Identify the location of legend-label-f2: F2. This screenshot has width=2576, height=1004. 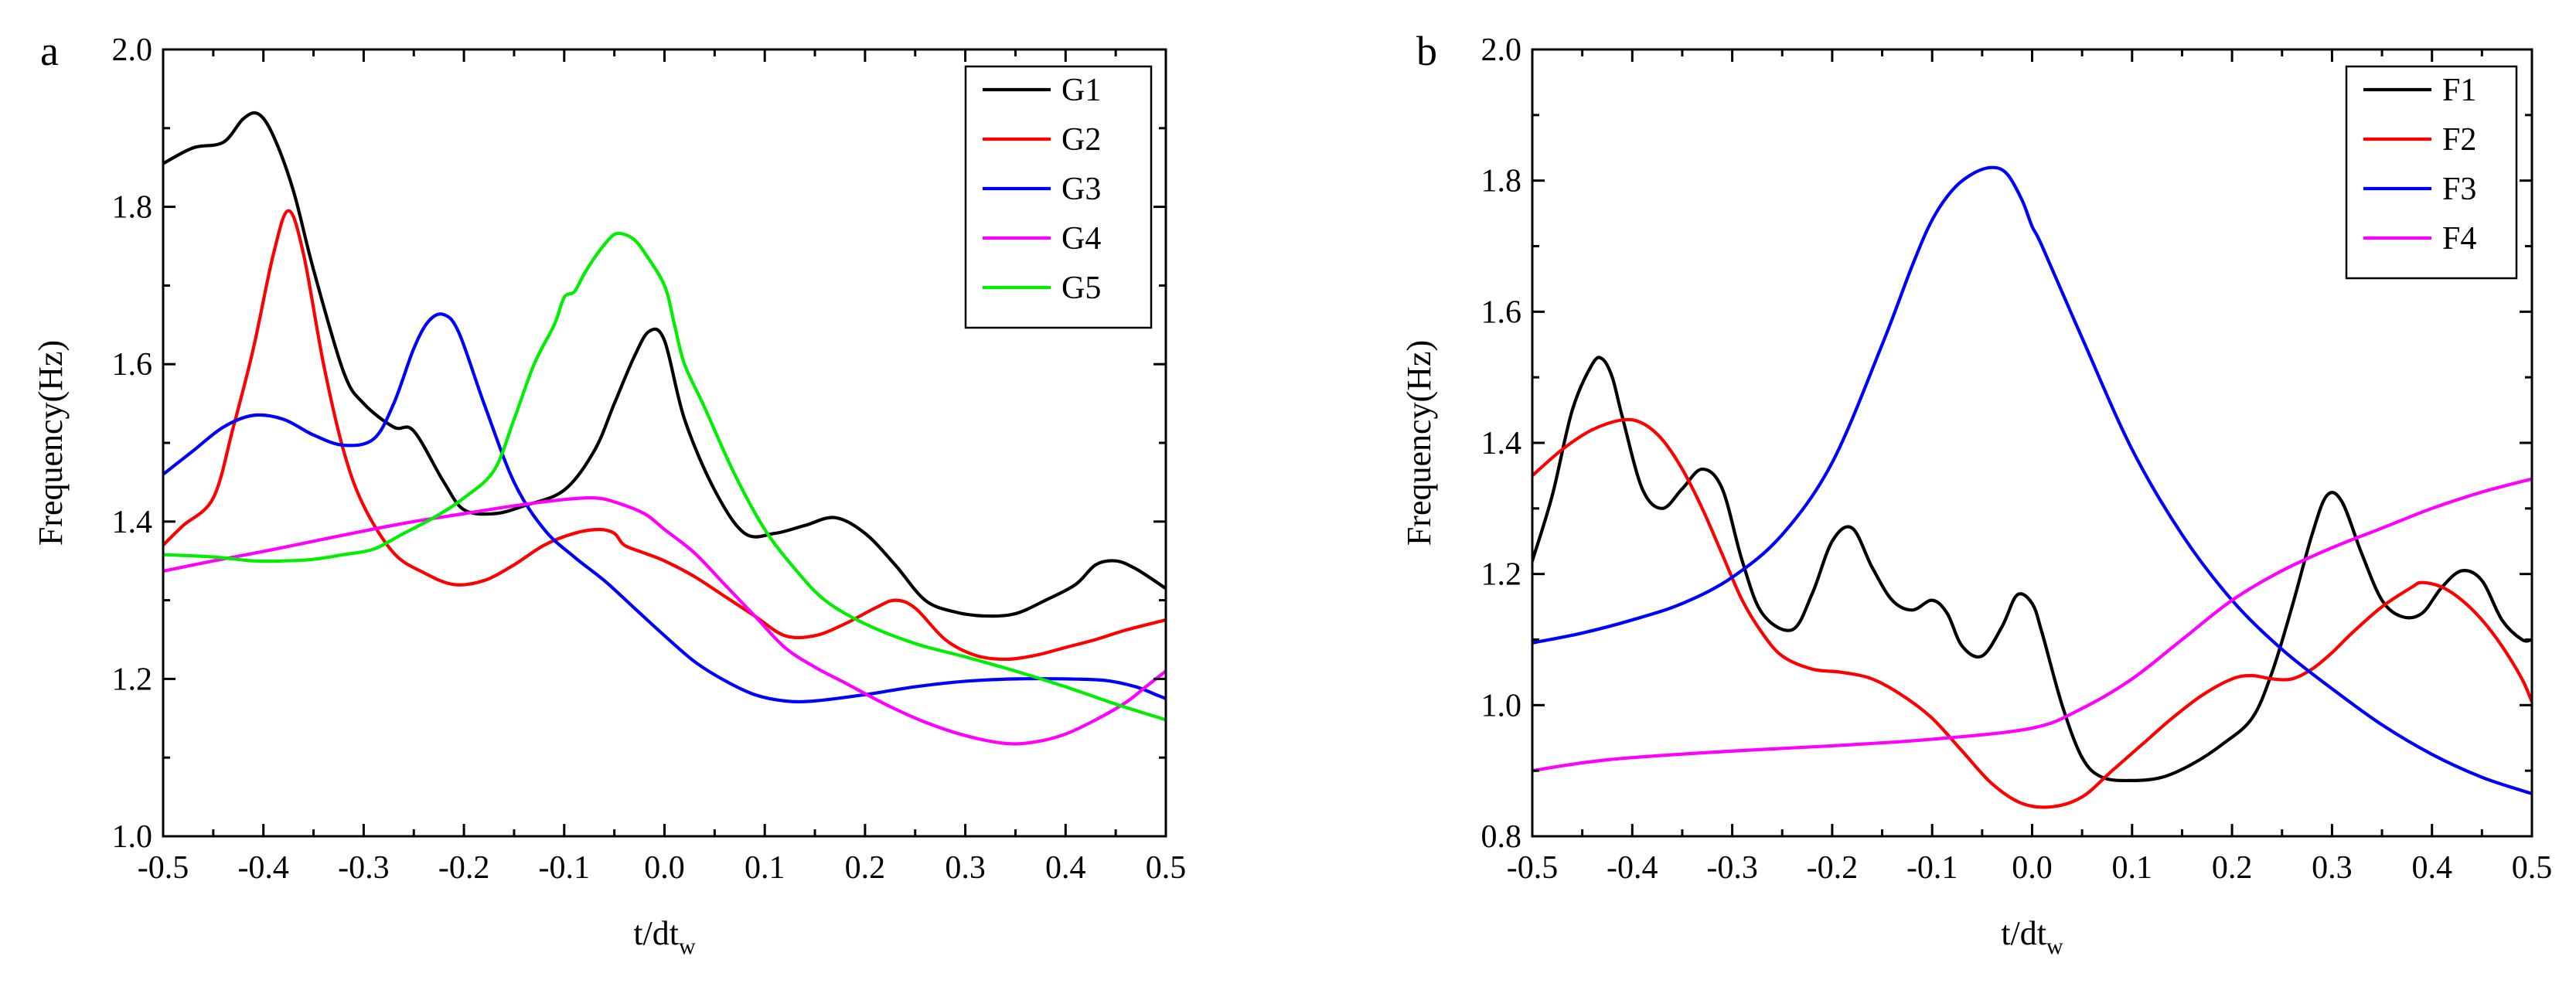
(2459, 140).